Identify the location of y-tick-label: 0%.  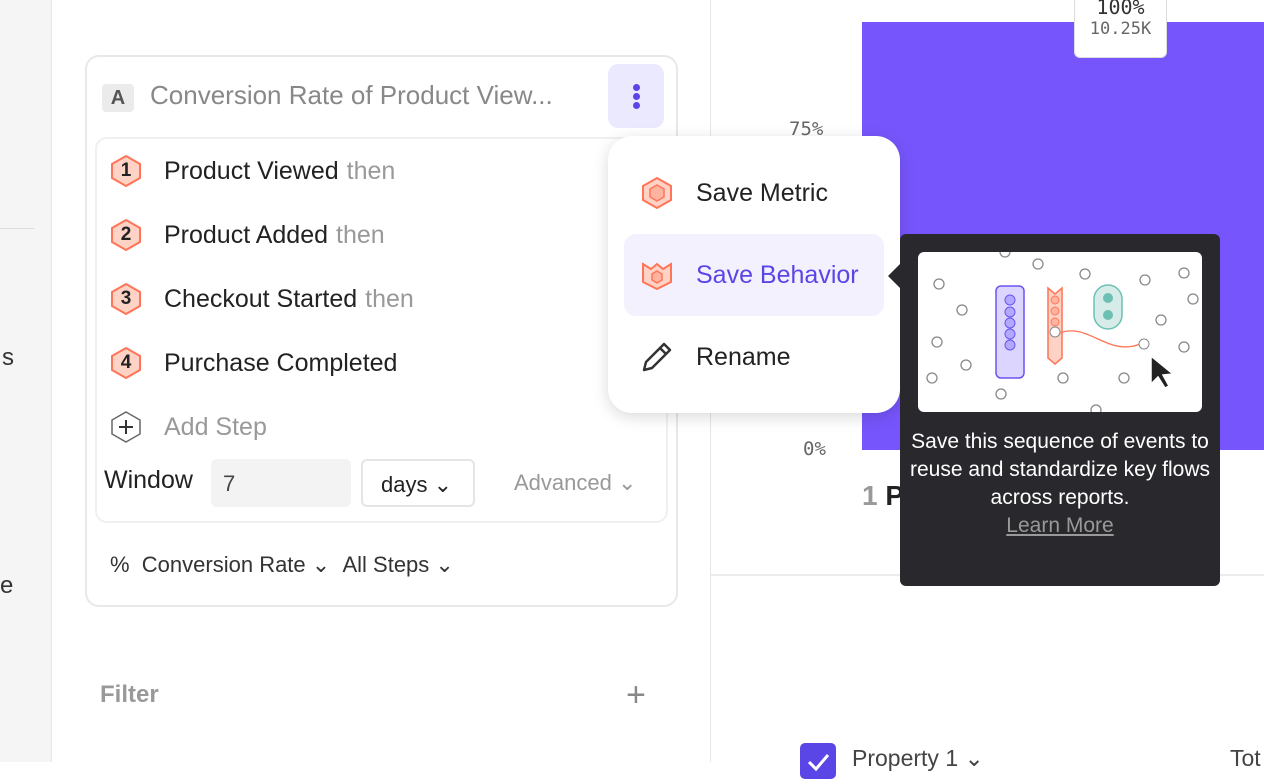
(814, 449).